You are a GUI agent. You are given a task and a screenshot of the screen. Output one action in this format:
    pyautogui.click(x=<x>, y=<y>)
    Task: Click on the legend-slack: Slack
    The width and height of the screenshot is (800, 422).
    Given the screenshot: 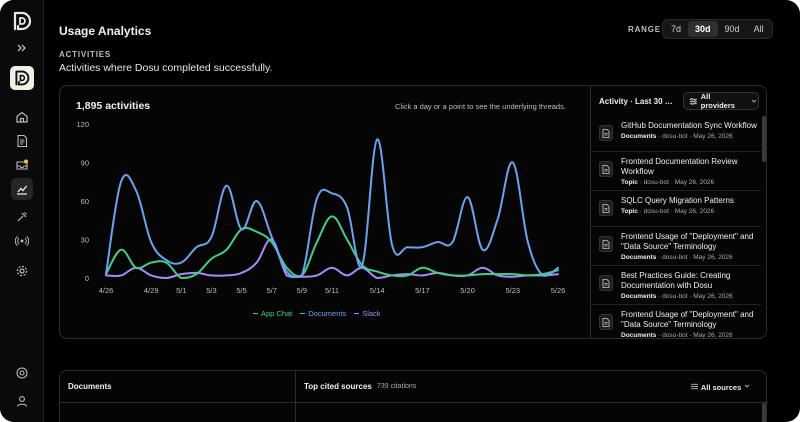 What is the action you would take?
    pyautogui.click(x=367, y=313)
    